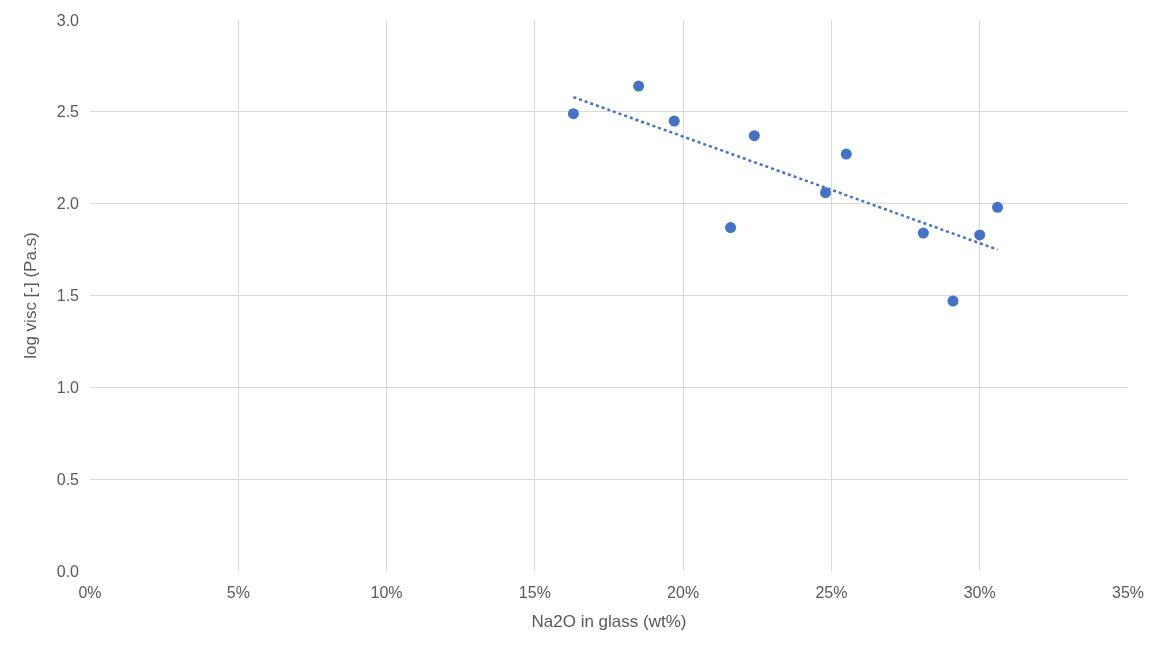 This screenshot has width=1156, height=651. Describe the element at coordinates (68, 387) in the screenshot. I see `y-tick-label: 1.0` at that location.